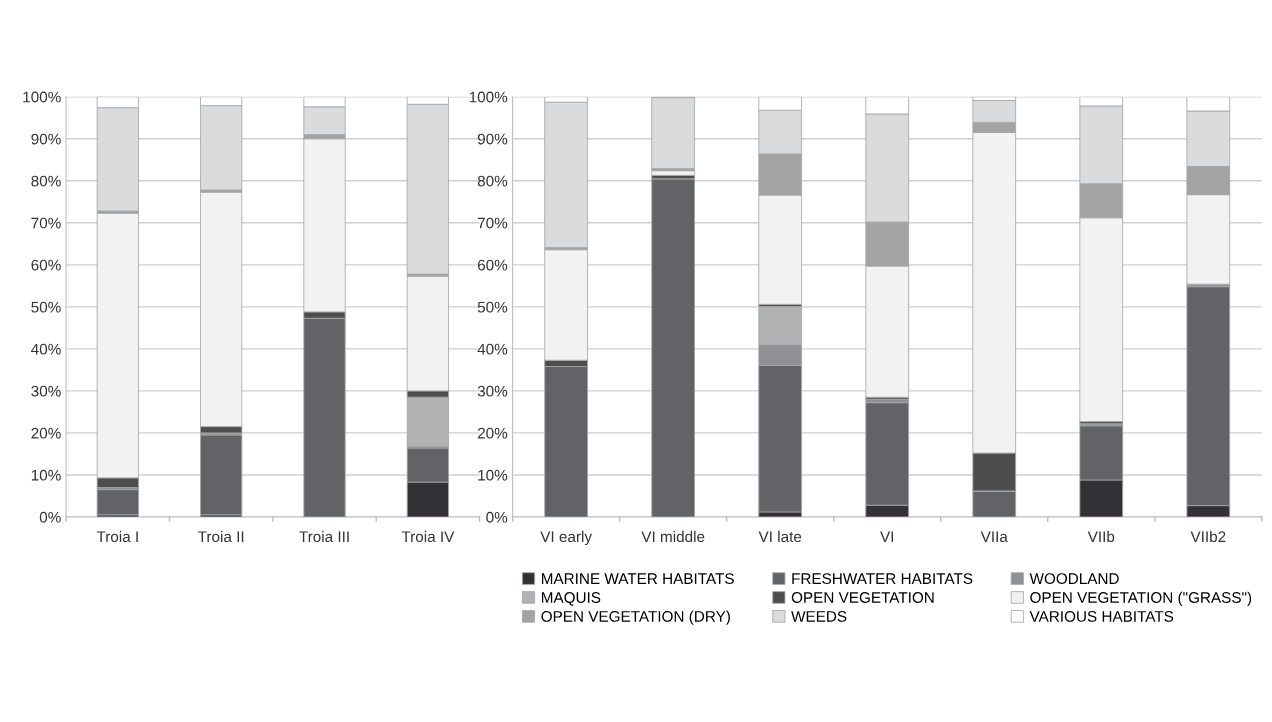 This screenshot has width=1272, height=722. What do you see at coordinates (673, 536) in the screenshot?
I see `x-tick-label: VI middle` at bounding box center [673, 536].